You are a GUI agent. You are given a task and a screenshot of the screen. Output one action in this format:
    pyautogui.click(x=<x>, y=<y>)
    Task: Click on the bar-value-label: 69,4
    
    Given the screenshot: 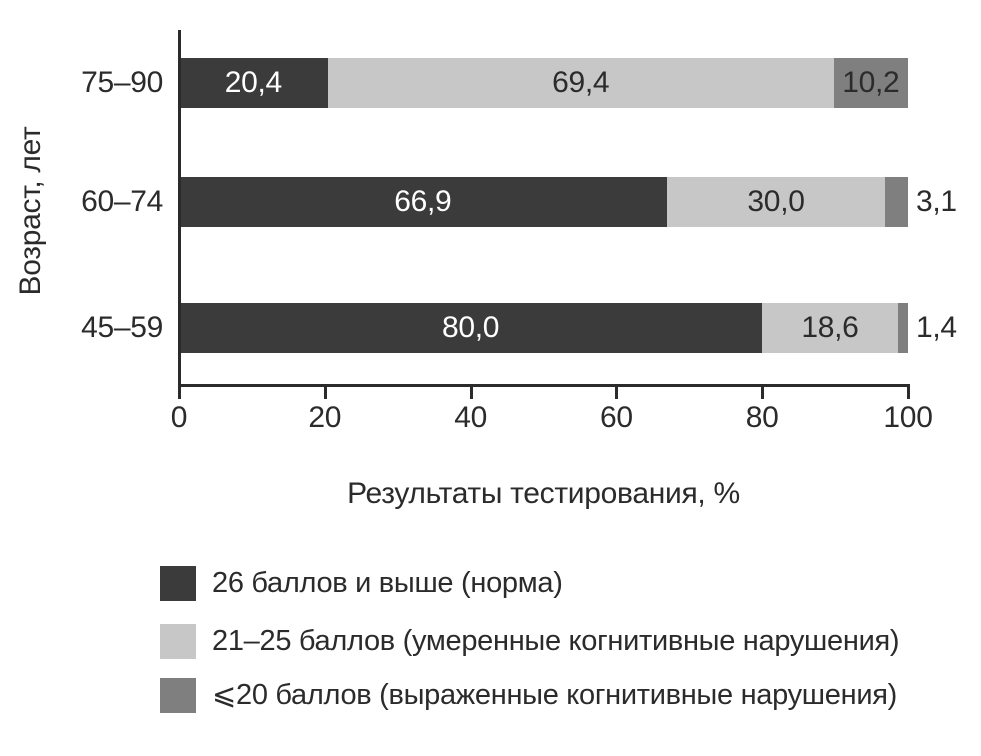 What is the action you would take?
    pyautogui.click(x=581, y=82)
    